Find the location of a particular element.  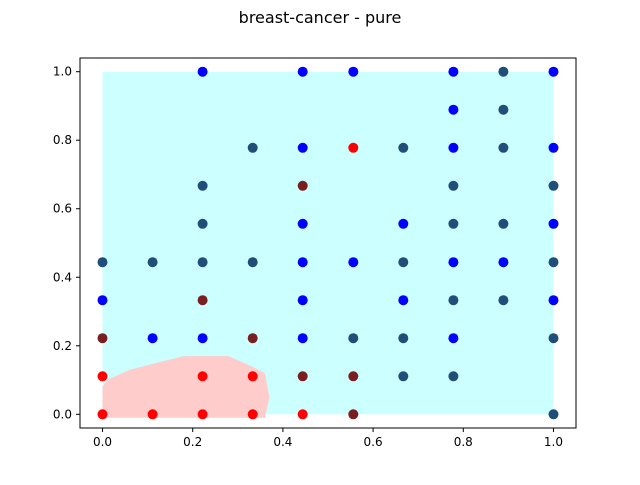

x-tick-label-5: 1.0 is located at coordinates (553, 442).